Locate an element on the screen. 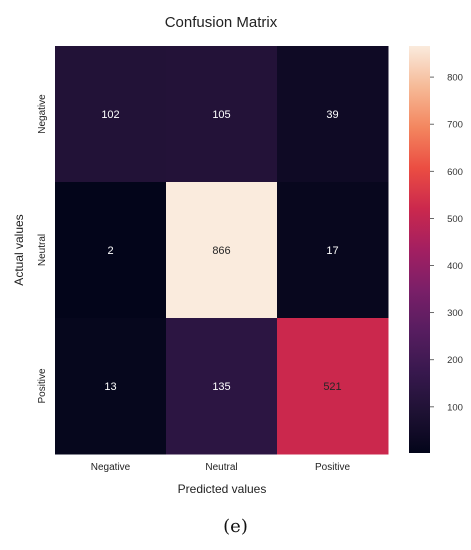 The image size is (471, 550). cell-value-label: 2 is located at coordinates (110, 251).